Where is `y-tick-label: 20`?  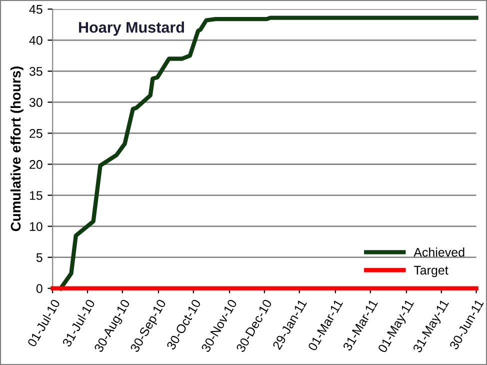 y-tick-label: 20 is located at coordinates (36, 164).